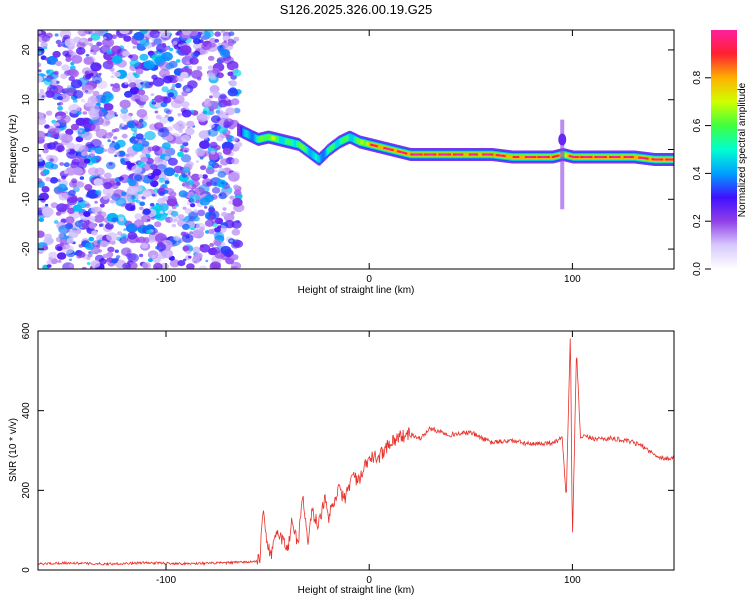 Image resolution: width=750 pixels, height=600 pixels. Describe the element at coordinates (369, 279) in the screenshot. I see `x-tick-label: 0` at that location.